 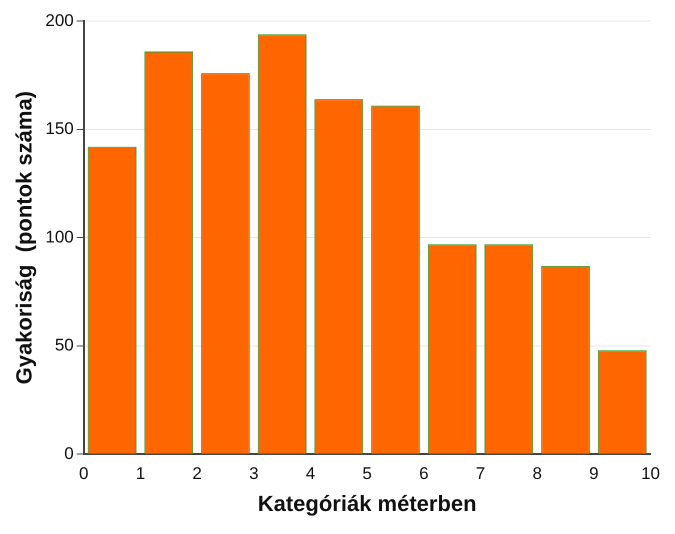 What do you see at coordinates (69, 453) in the screenshot?
I see `y-tick-label: 0` at bounding box center [69, 453].